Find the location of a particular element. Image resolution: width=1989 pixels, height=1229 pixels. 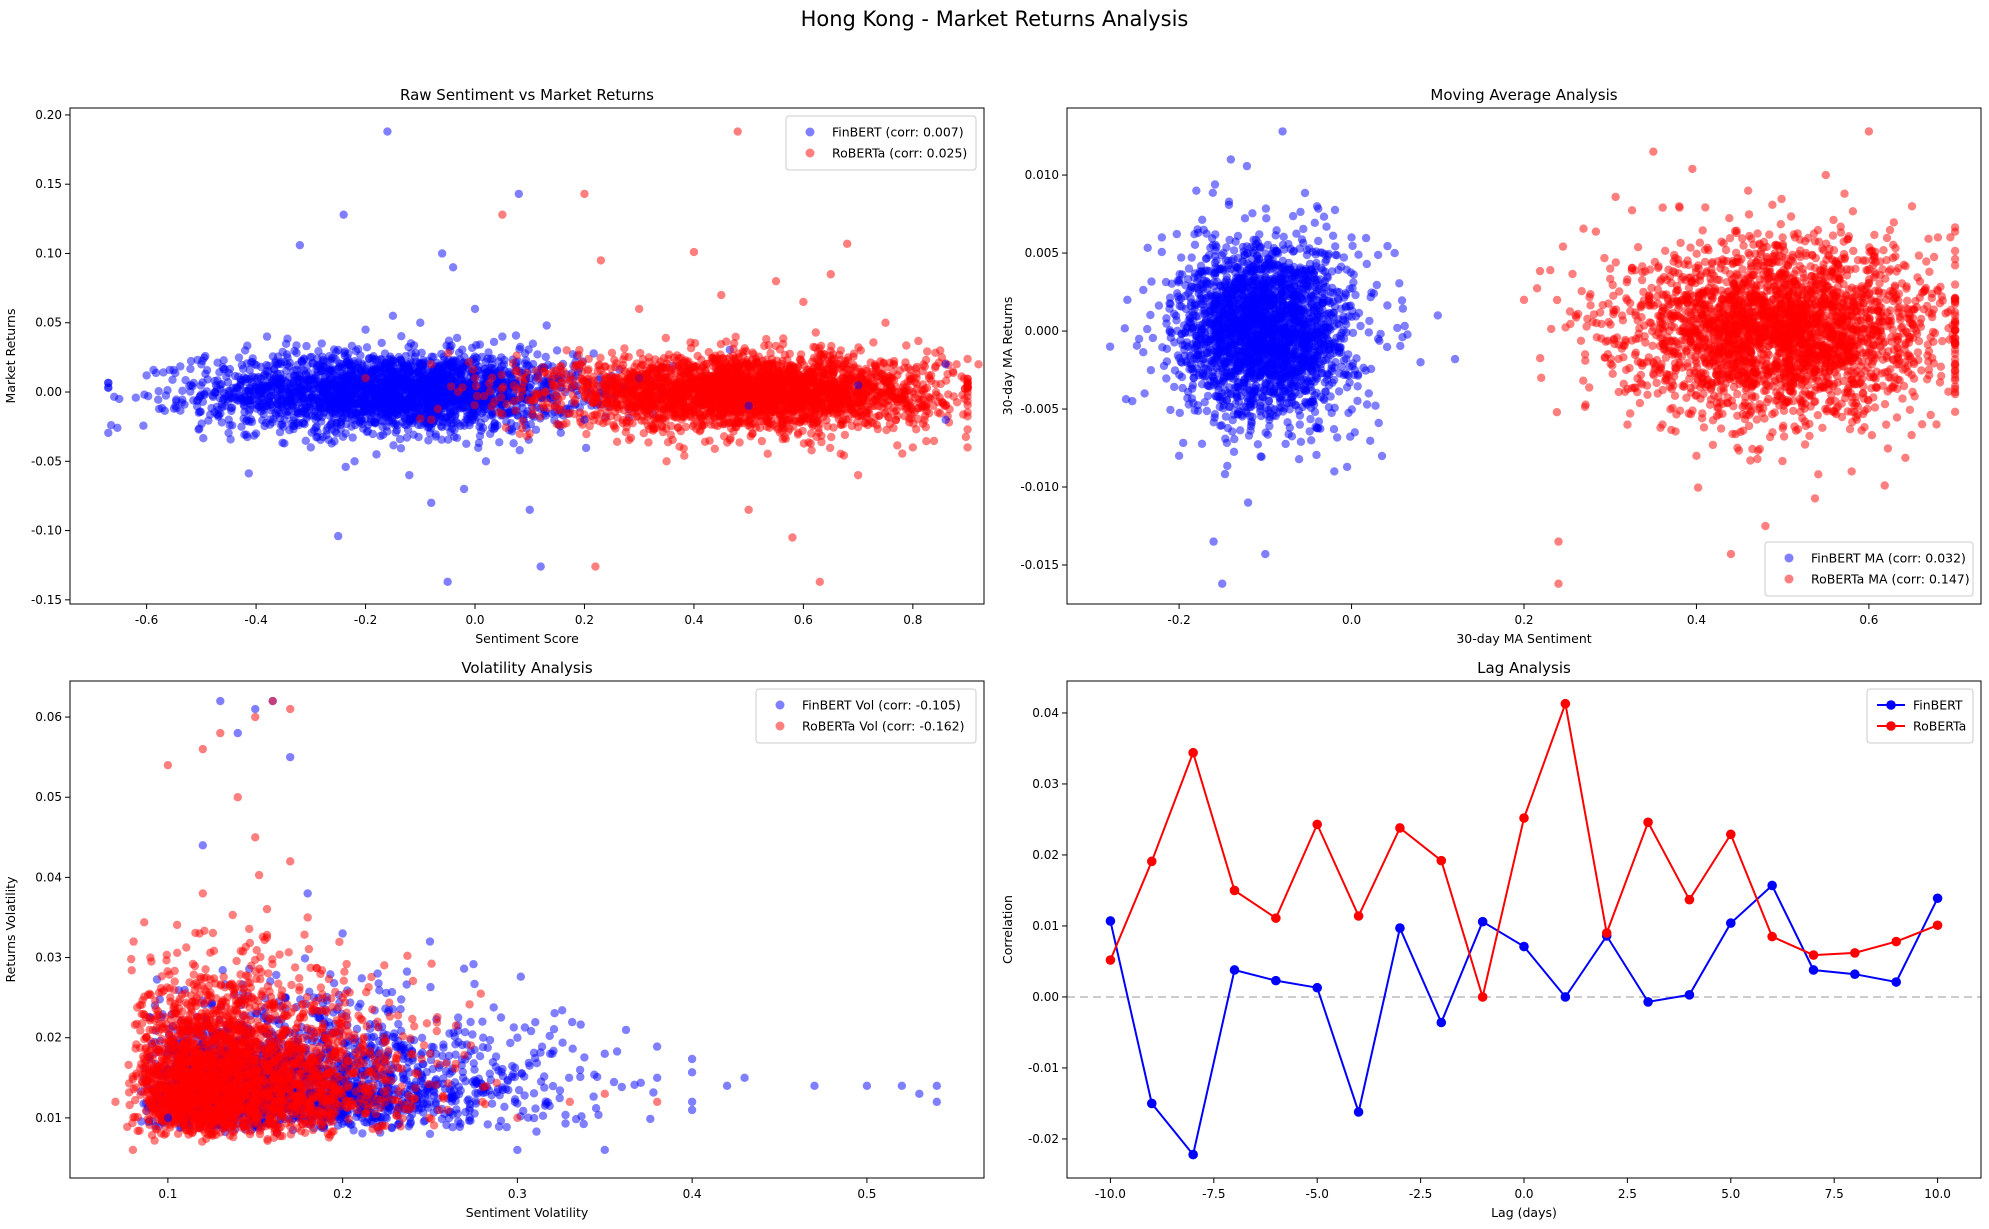

series-0-cloud is located at coordinates (419, 399).